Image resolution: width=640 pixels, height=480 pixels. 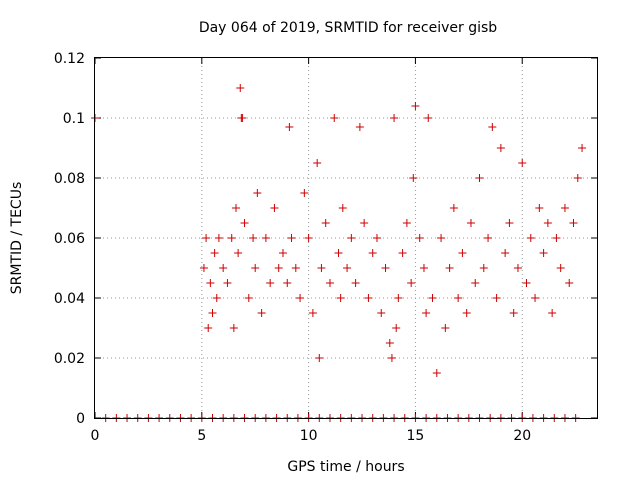 I want to click on y-tick-label: 0.1, so click(x=74, y=119).